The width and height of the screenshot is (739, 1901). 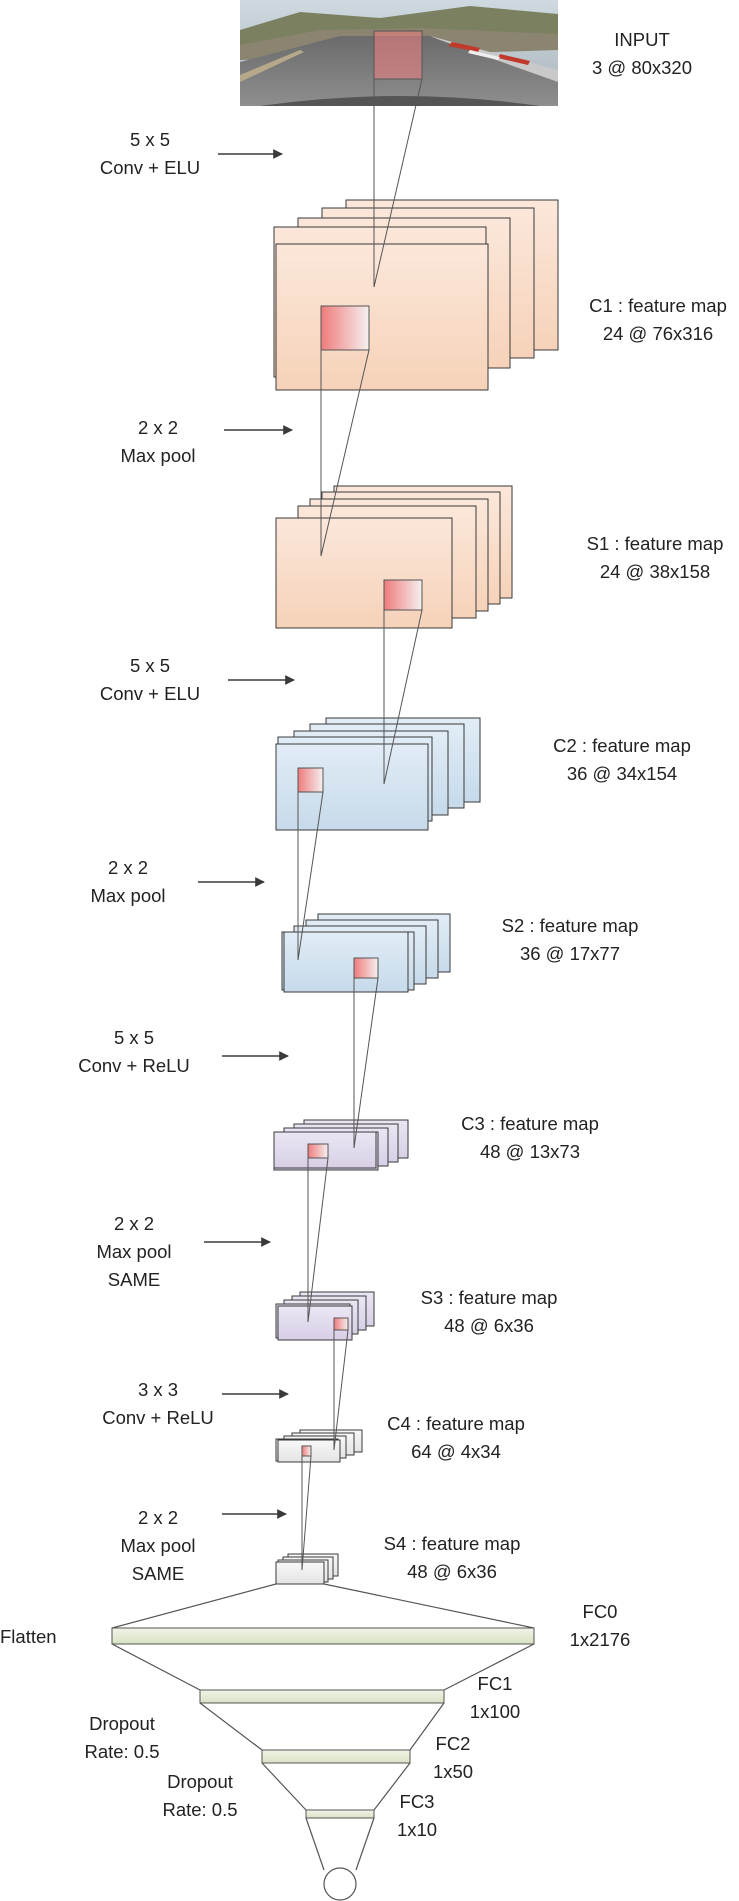 I want to click on dropout-1-rate: Rate: 0.5, so click(x=121, y=1751).